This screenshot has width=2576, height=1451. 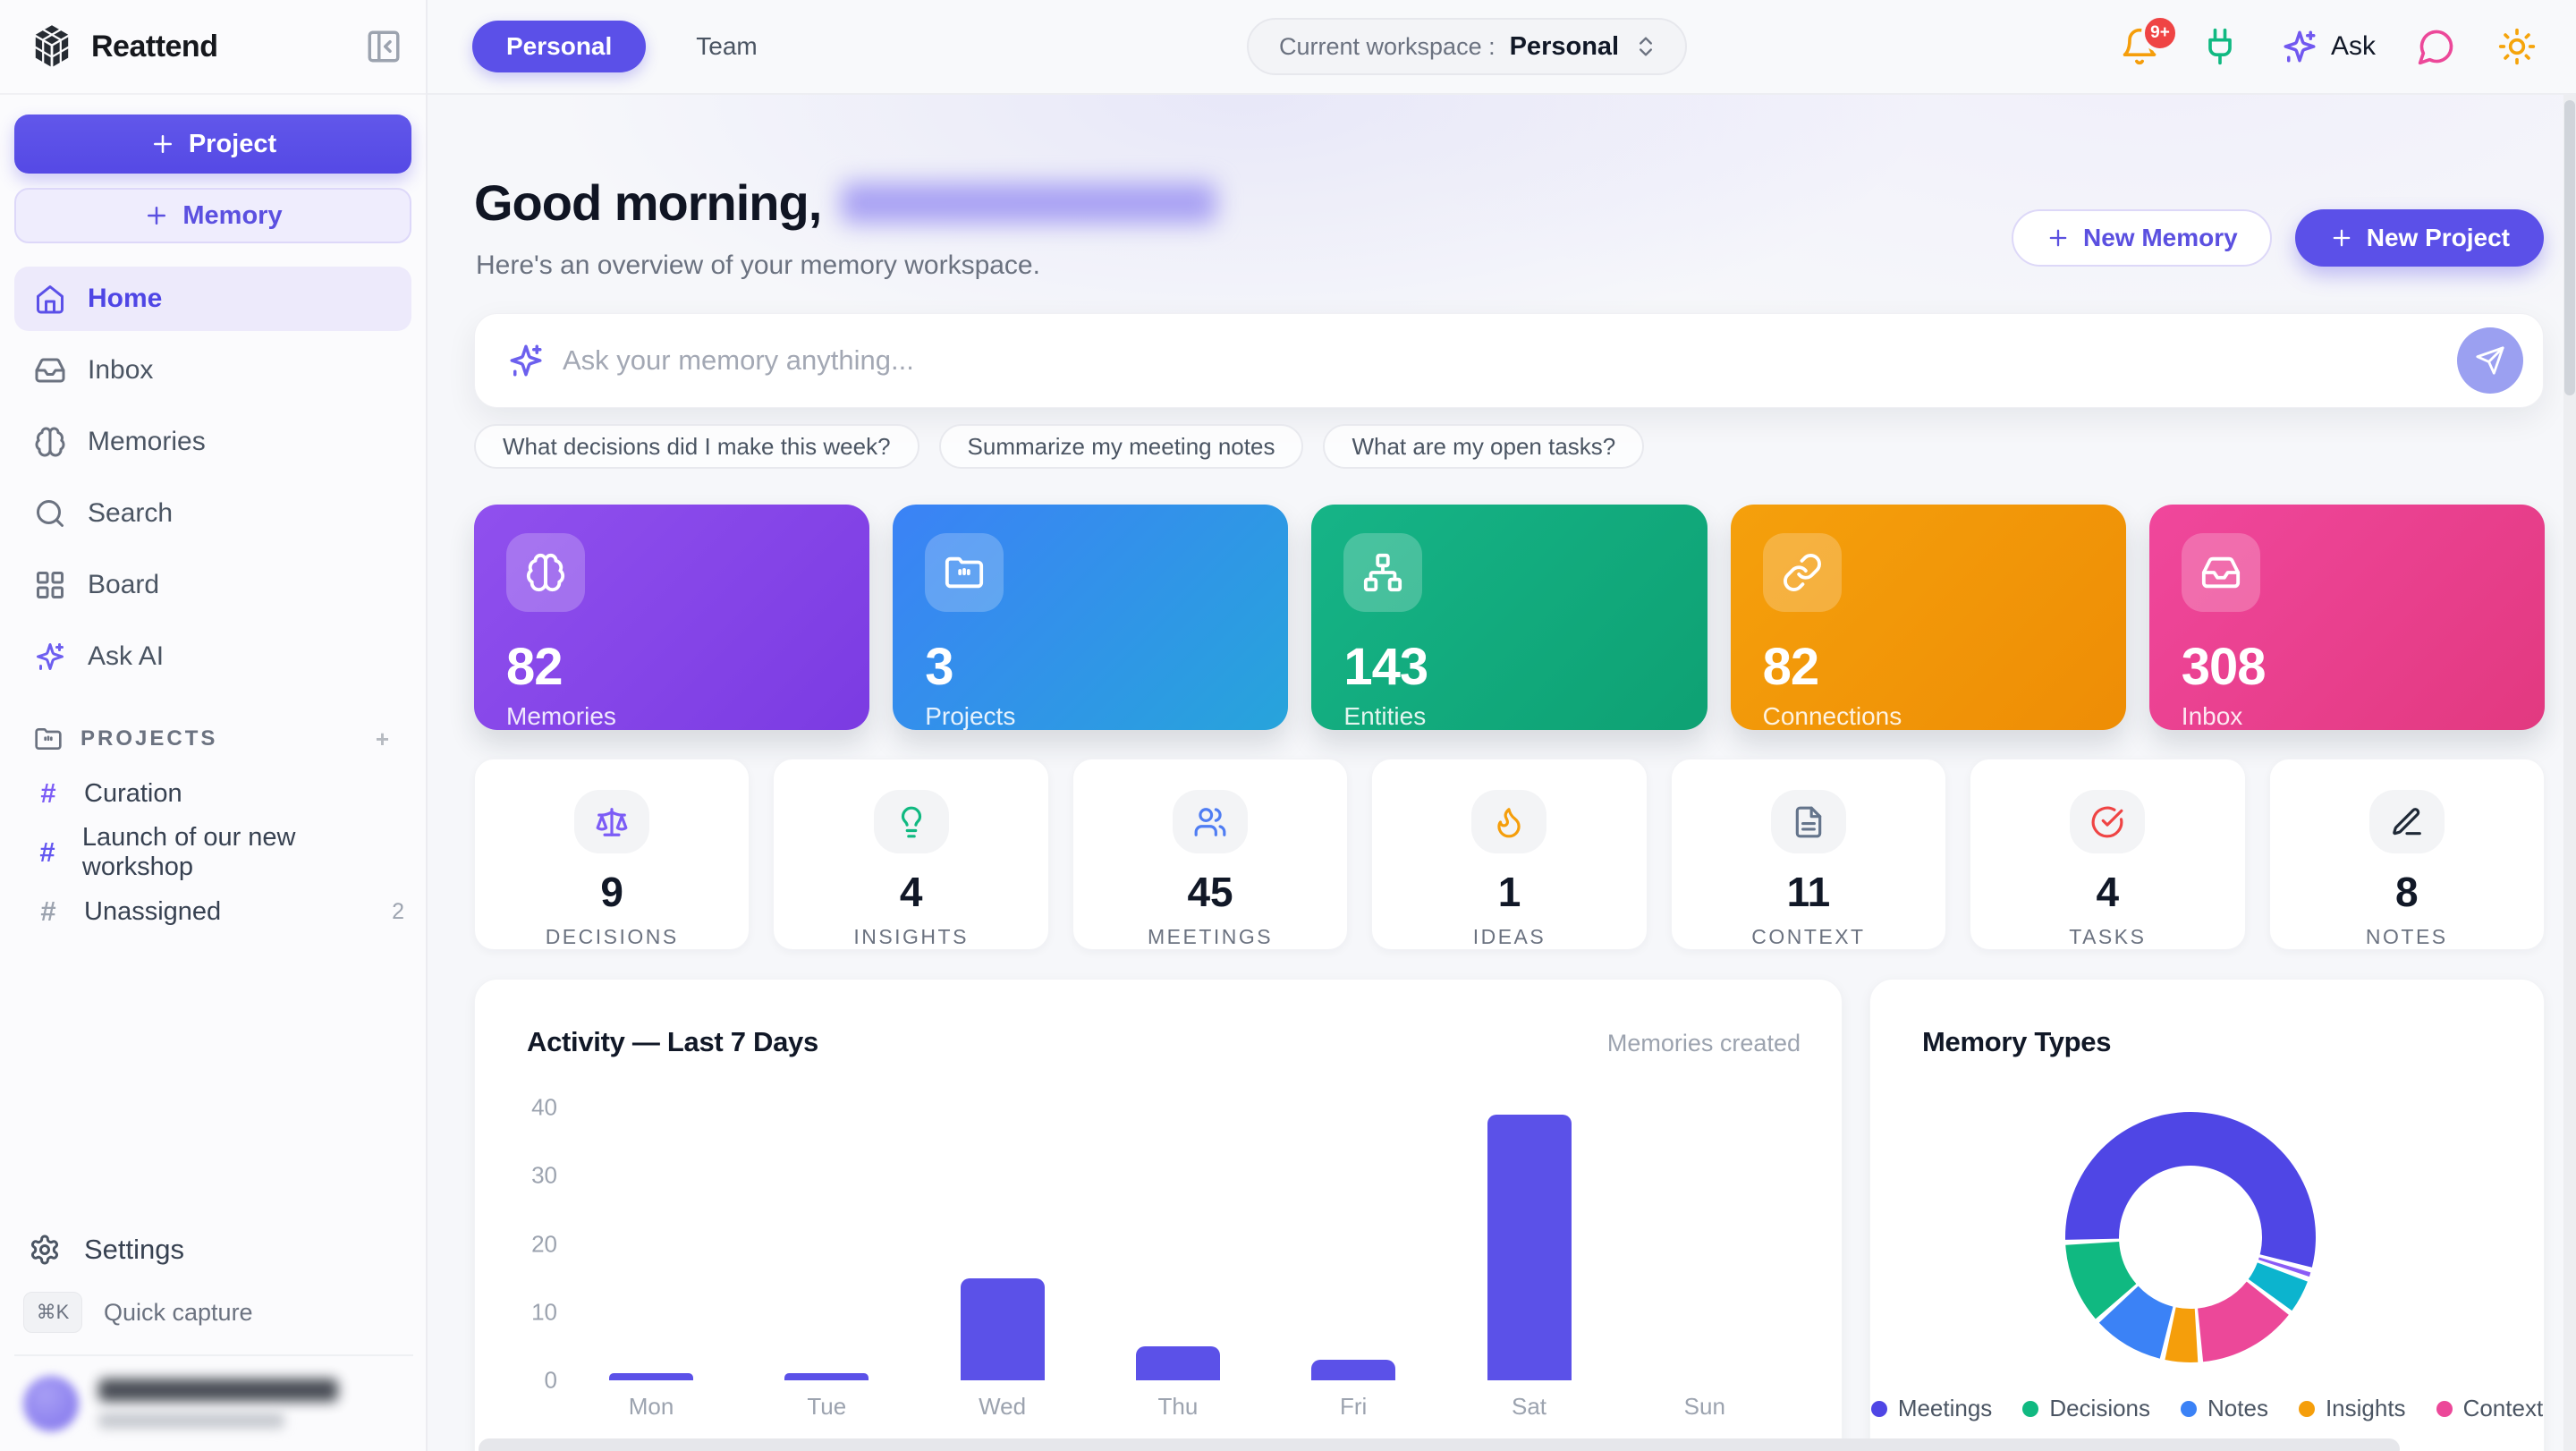 I want to click on mini-stat-value: 1, so click(x=1509, y=892).